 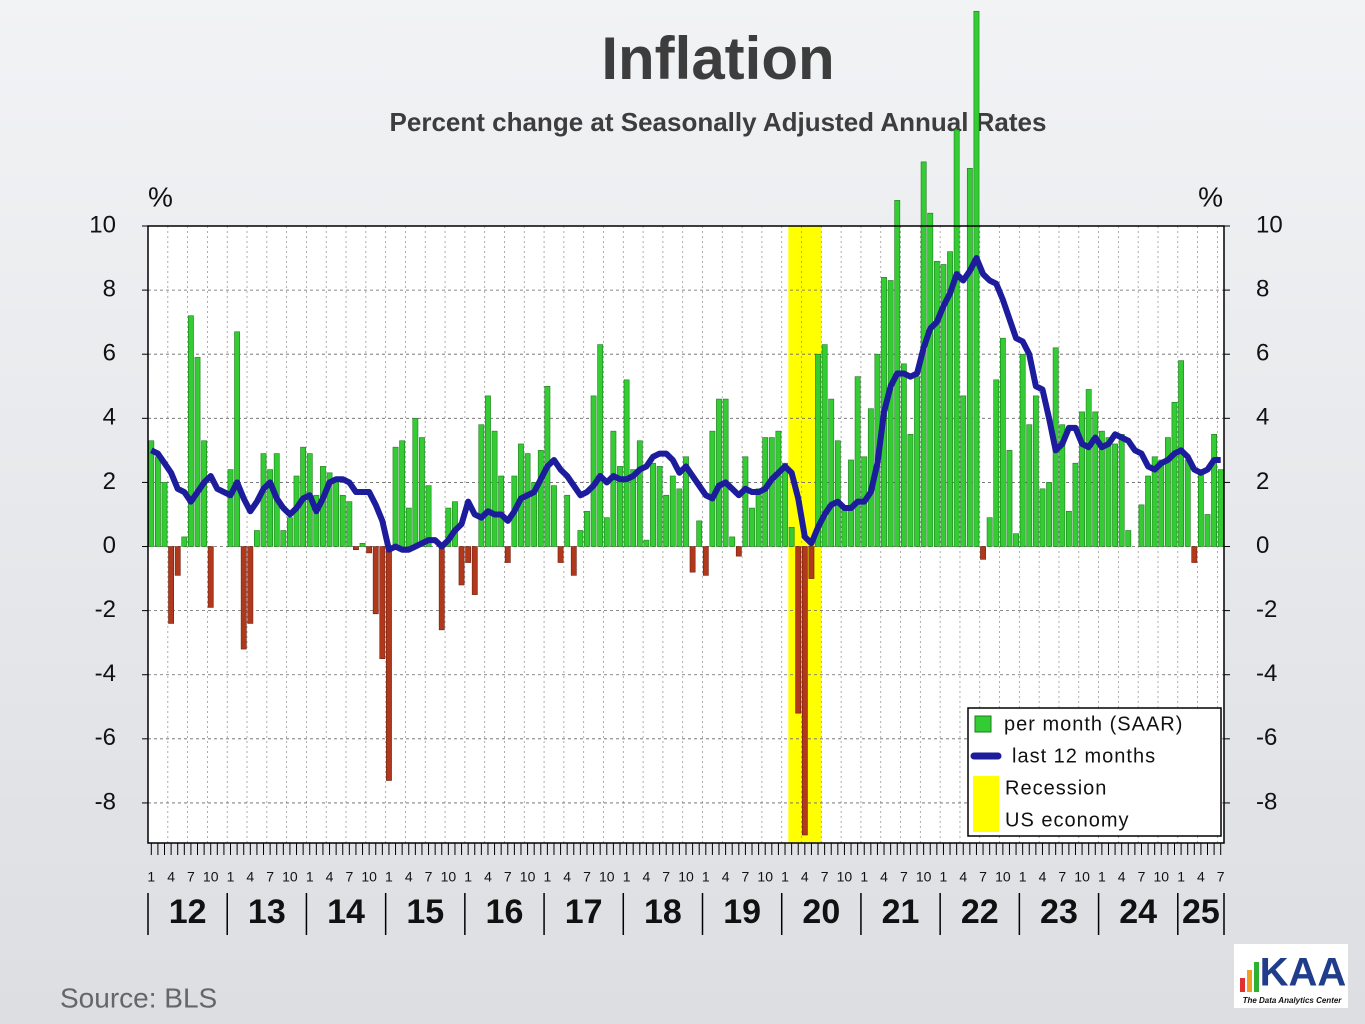 What do you see at coordinates (346, 912) in the screenshot?
I see `year-label: 14` at bounding box center [346, 912].